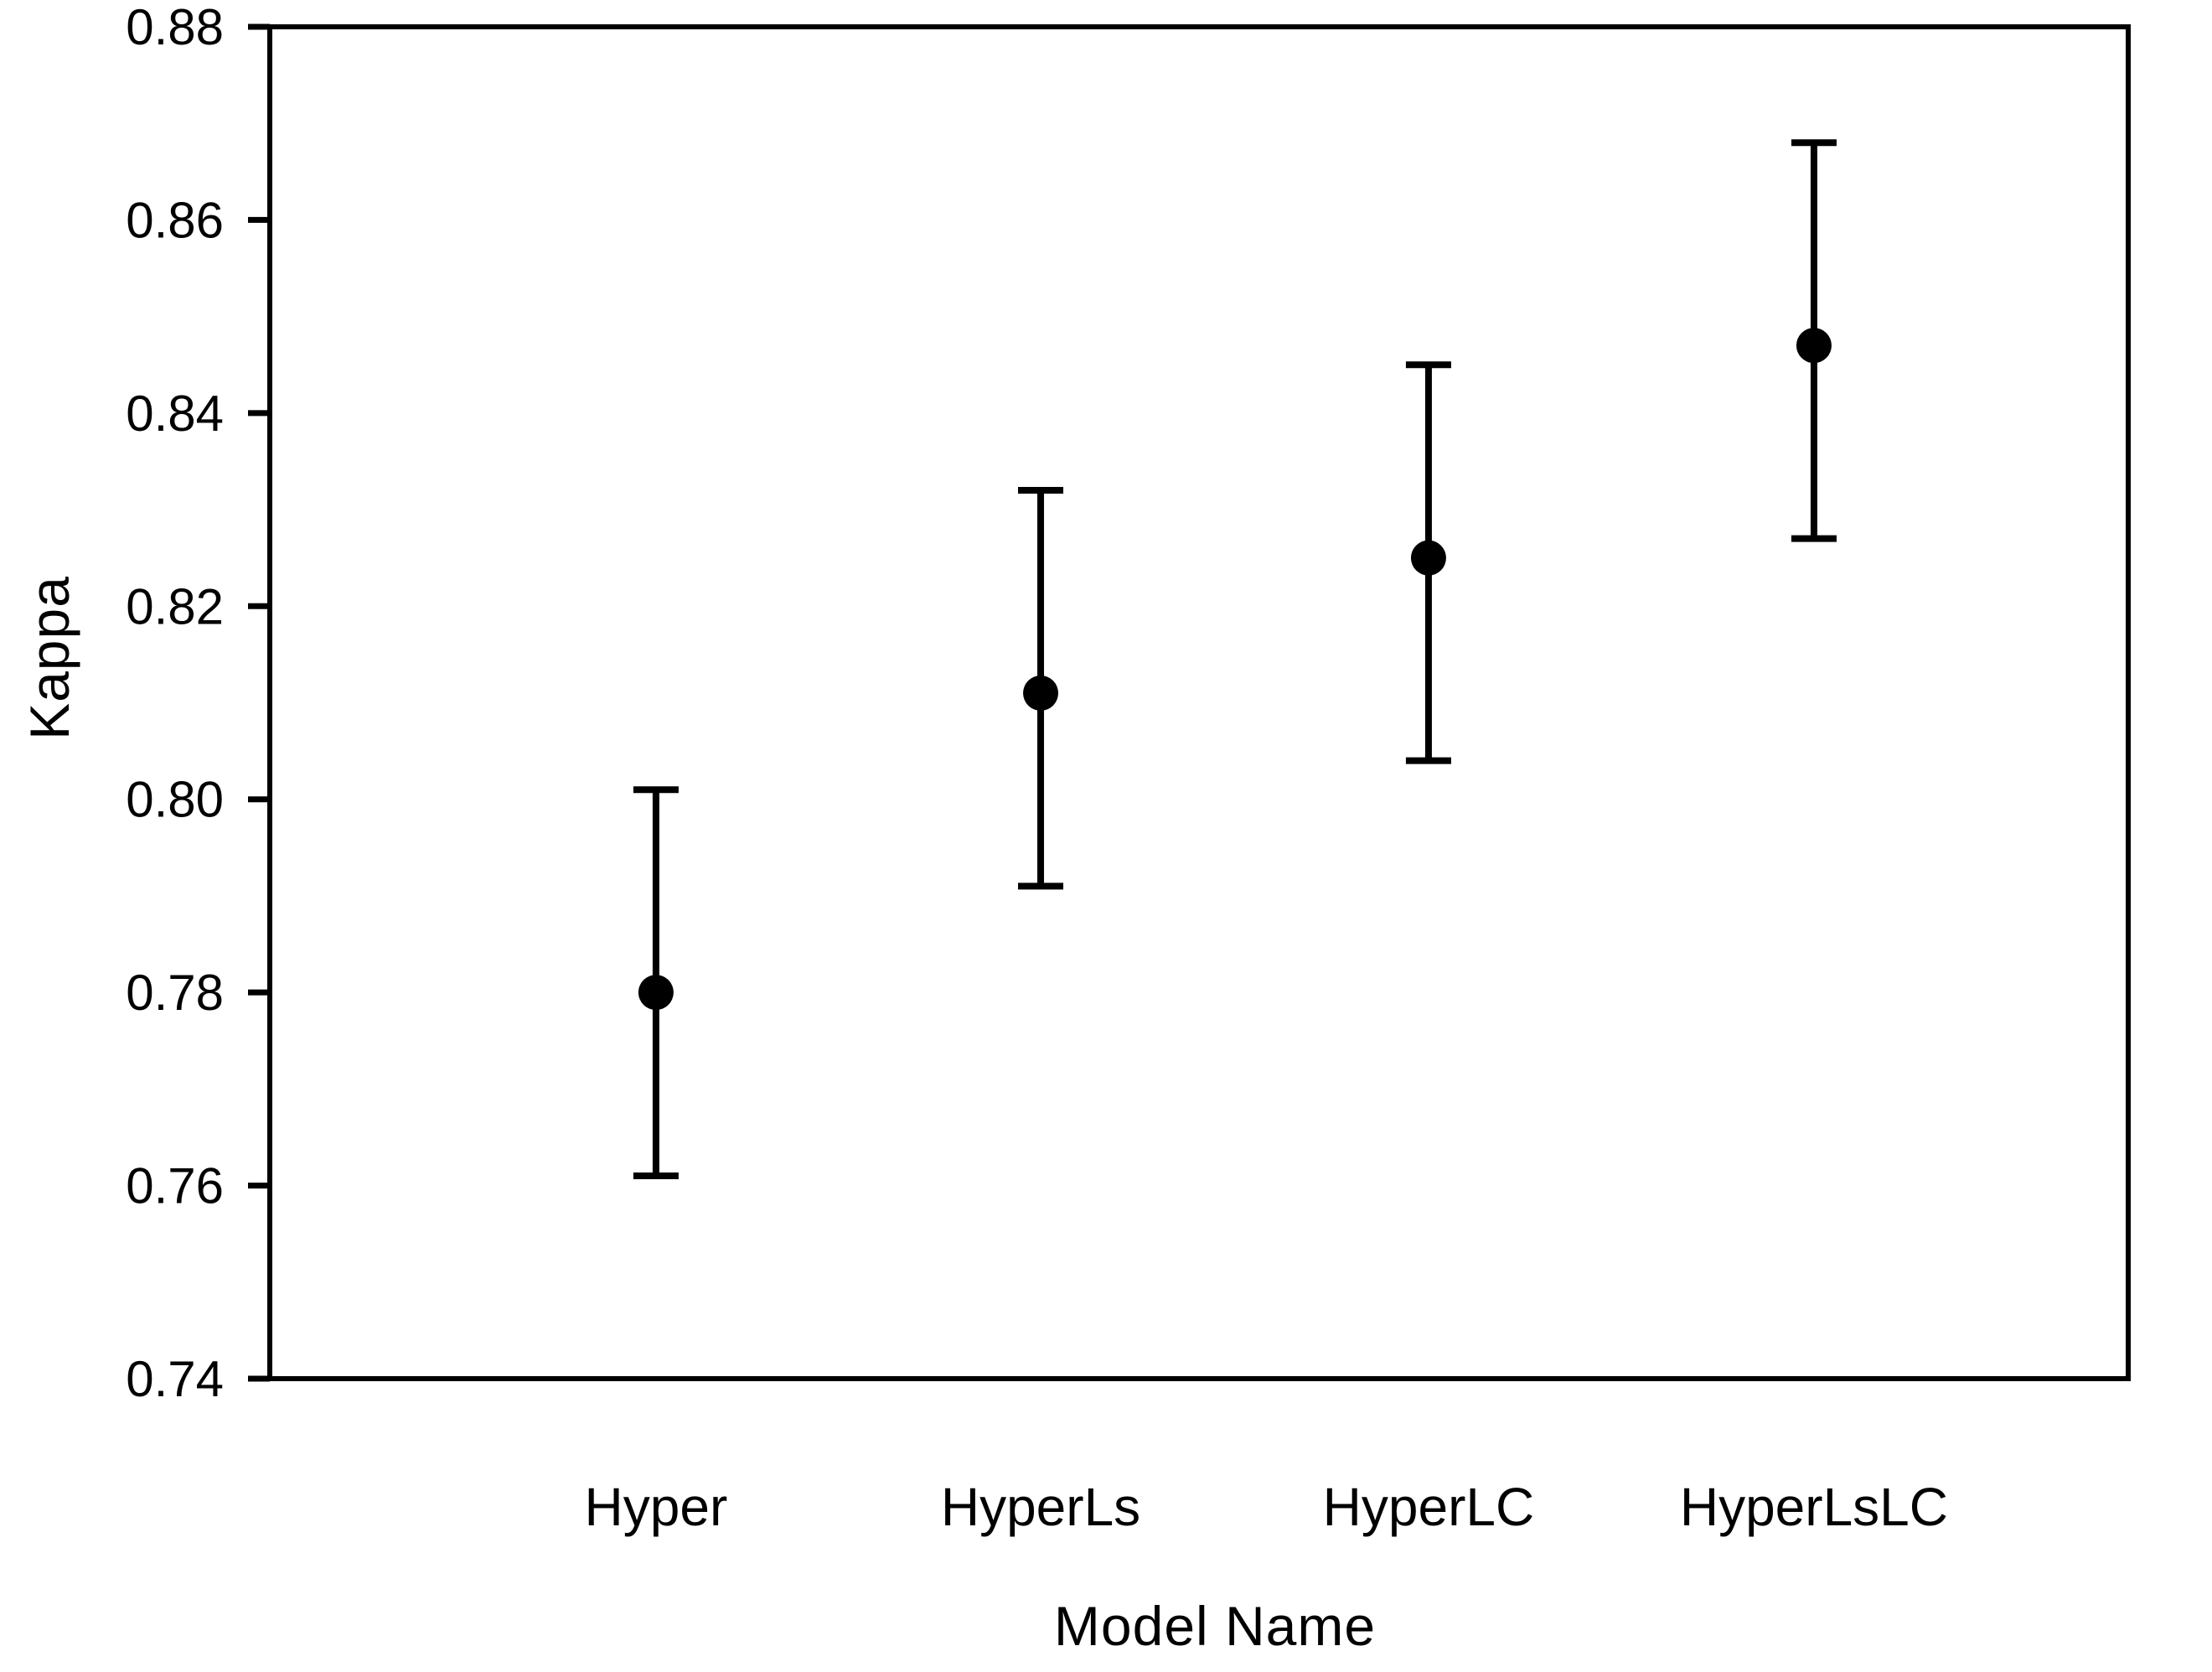  What do you see at coordinates (1814, 346) in the screenshot?
I see `data-point-hyperlslc` at bounding box center [1814, 346].